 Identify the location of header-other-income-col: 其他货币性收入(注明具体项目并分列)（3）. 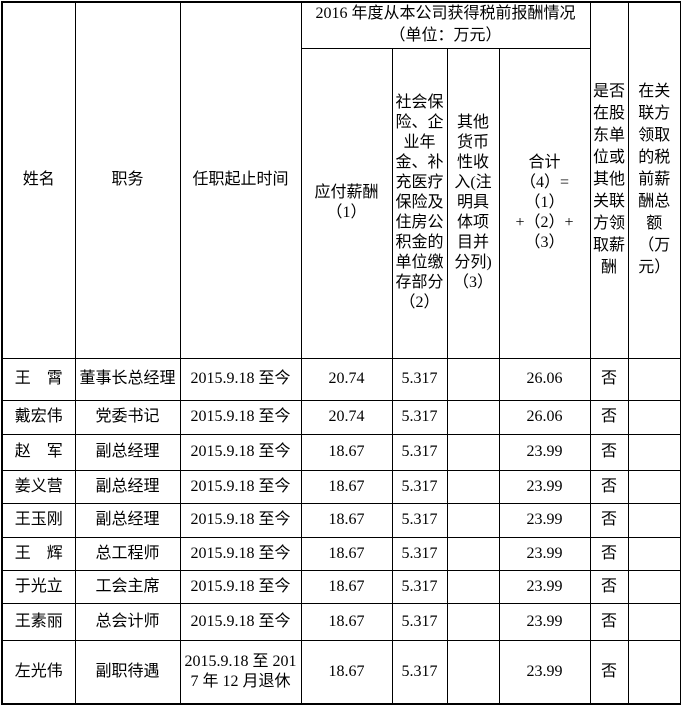
(473, 203).